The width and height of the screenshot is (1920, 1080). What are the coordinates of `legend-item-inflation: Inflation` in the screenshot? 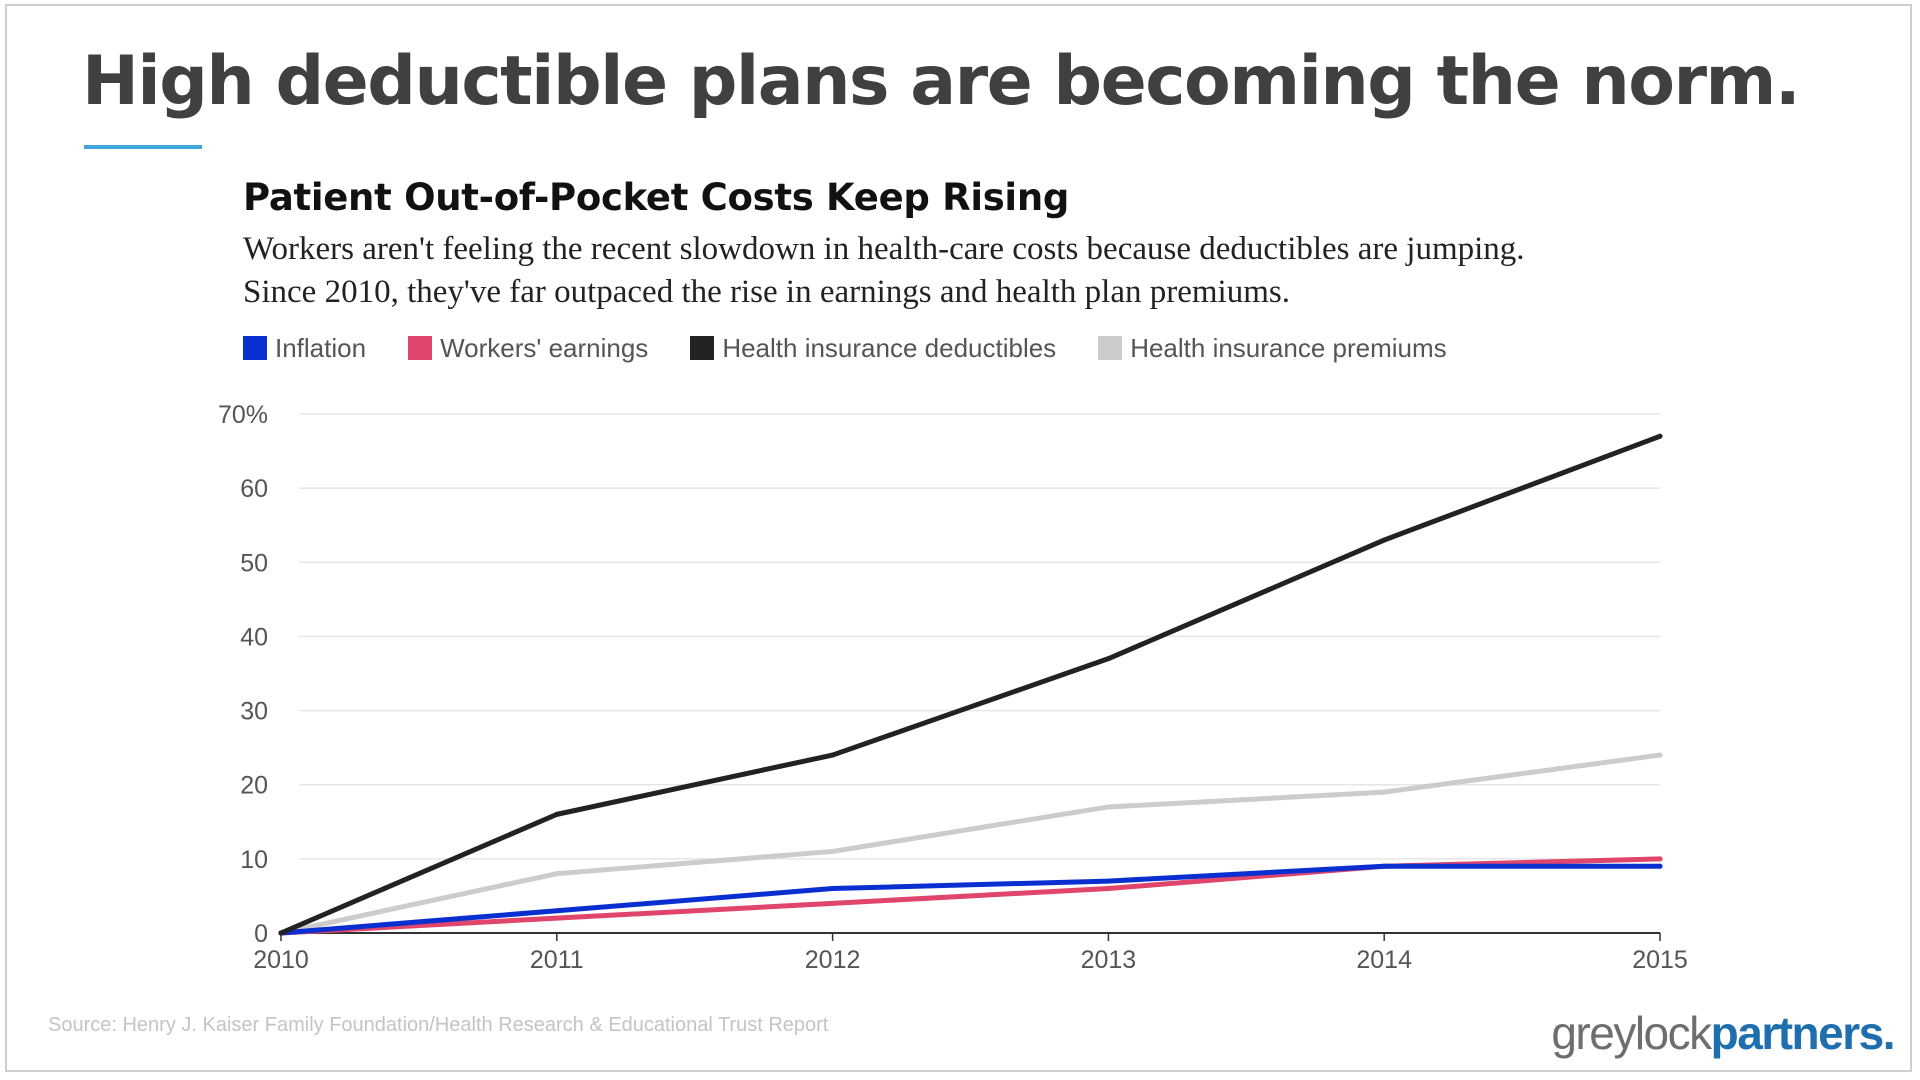 It's located at (304, 348).